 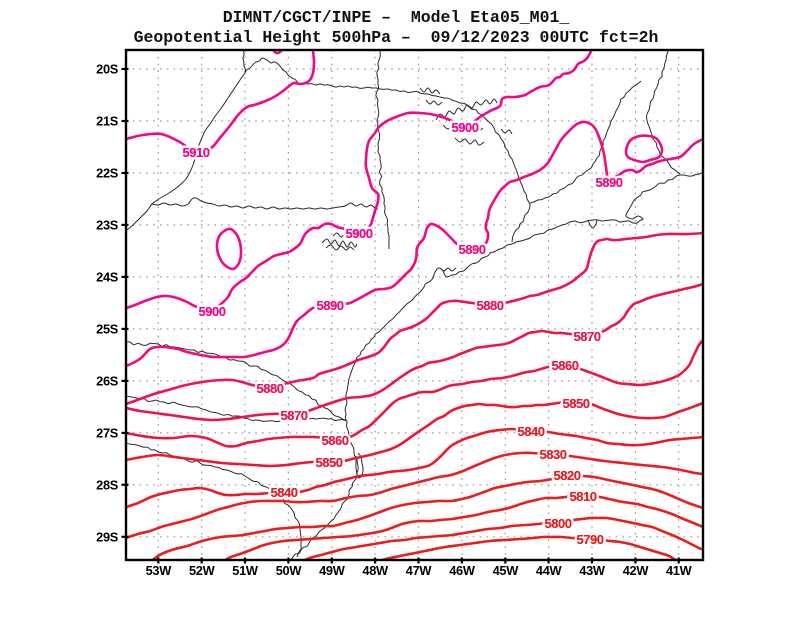 I want to click on svg-text: 53W, so click(x=159, y=570).